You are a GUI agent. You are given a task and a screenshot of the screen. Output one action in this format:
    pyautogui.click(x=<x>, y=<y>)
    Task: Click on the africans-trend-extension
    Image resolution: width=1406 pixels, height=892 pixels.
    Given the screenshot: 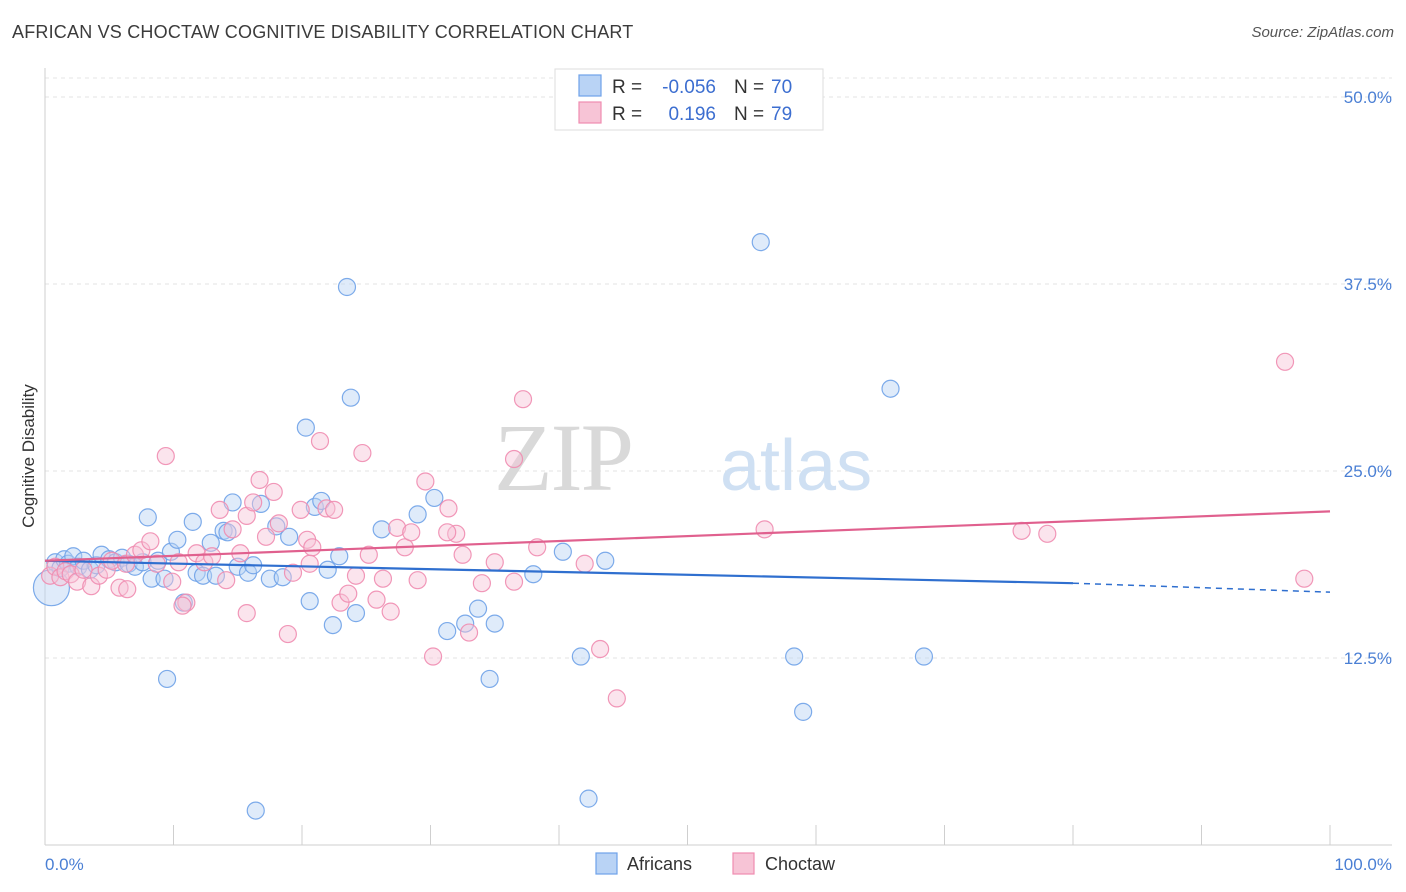 What is the action you would take?
    pyautogui.click(x=1201, y=587)
    